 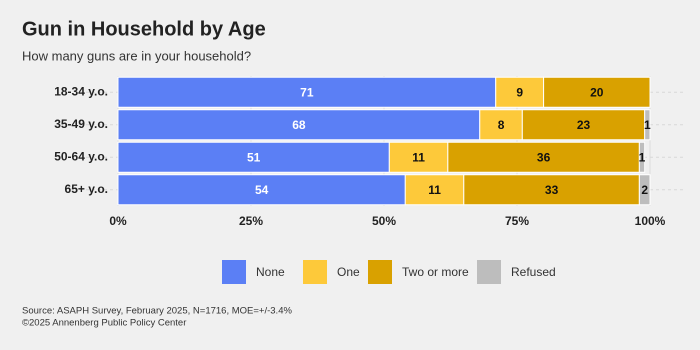 I want to click on data-label: 68, so click(x=299, y=125).